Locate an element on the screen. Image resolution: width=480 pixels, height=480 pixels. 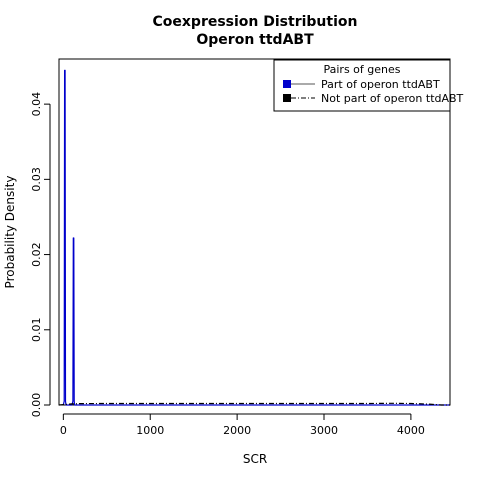
chart-title-line-2: Operon ttdABT is located at coordinates (255, 40).